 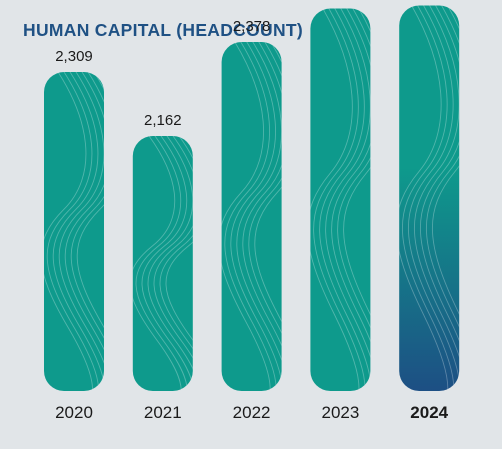 What do you see at coordinates (429, 412) in the screenshot?
I see `category-label-2024: 2024` at bounding box center [429, 412].